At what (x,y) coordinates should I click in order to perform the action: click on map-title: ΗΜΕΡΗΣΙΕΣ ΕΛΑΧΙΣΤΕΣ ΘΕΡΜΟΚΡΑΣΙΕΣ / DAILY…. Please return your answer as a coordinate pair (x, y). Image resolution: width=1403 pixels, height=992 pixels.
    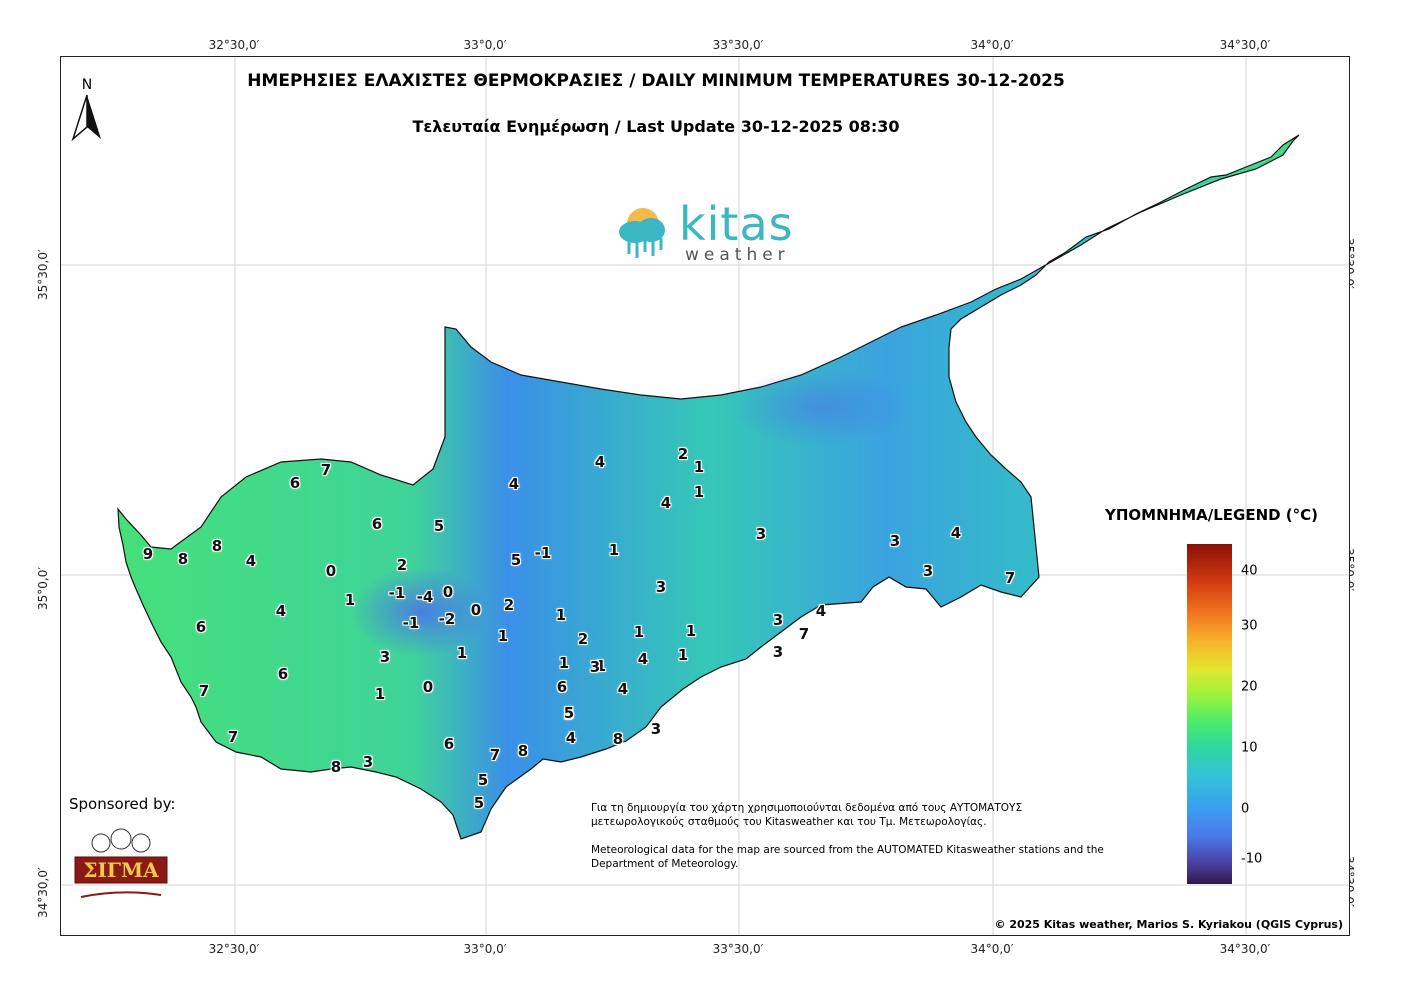
    Looking at the image, I should click on (656, 81).